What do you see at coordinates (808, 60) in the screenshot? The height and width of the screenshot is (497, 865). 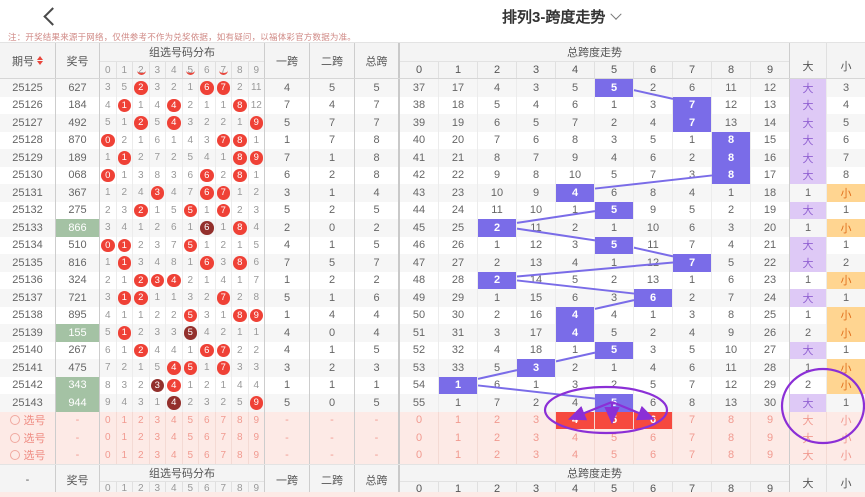 I see `header-big: 大` at bounding box center [808, 60].